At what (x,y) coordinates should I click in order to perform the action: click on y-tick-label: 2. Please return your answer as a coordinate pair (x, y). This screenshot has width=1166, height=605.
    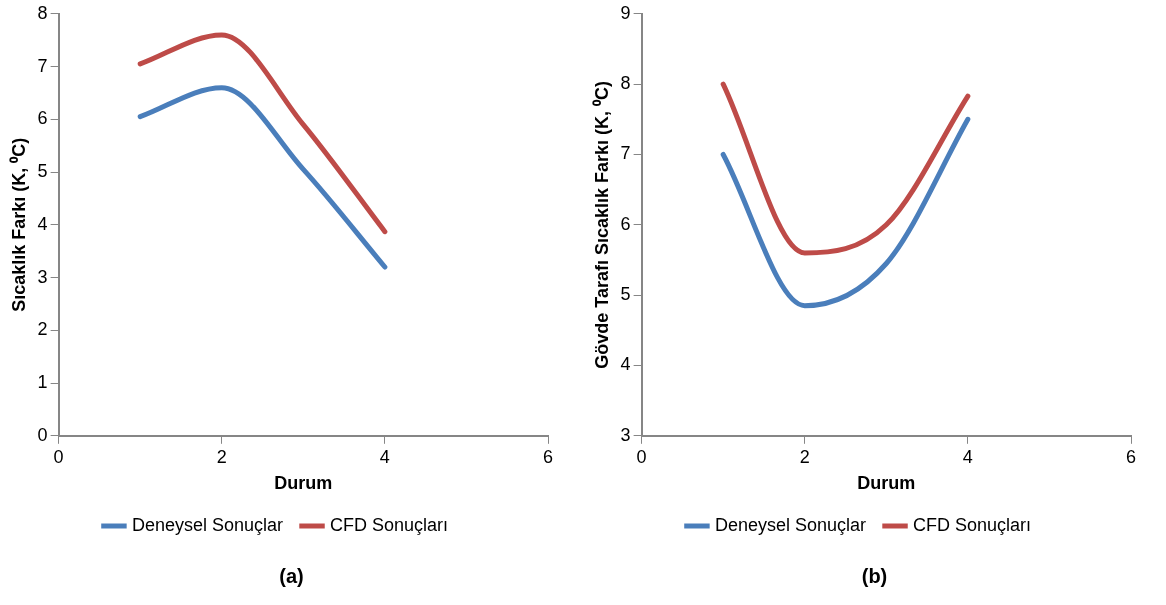
    Looking at the image, I should click on (42, 329).